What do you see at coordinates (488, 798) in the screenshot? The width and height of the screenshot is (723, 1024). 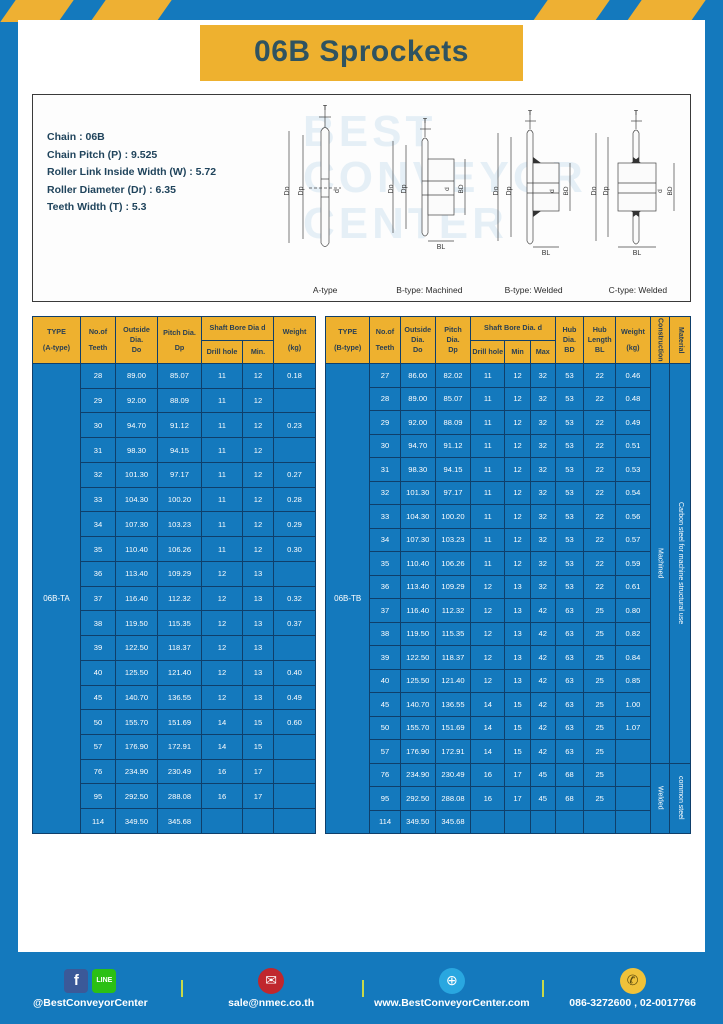 I see `cell-drill-hole: 16` at bounding box center [488, 798].